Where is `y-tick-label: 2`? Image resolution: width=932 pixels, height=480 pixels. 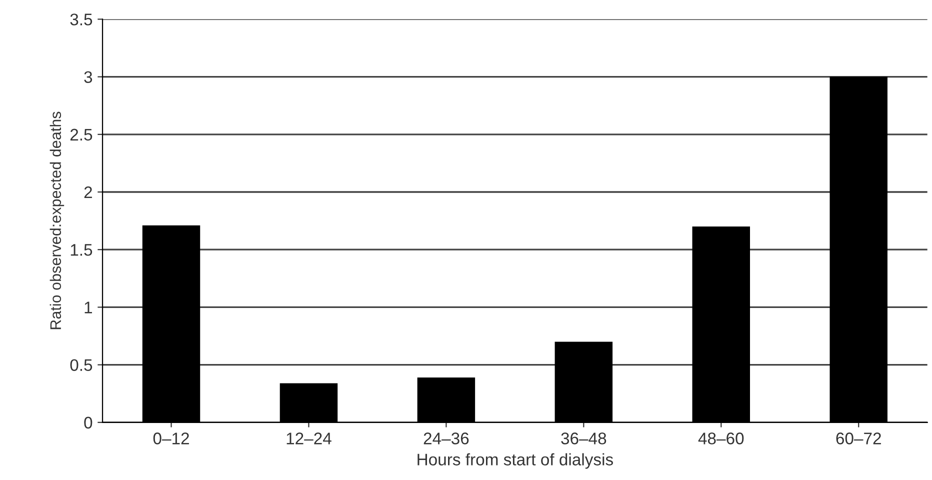
y-tick-label: 2 is located at coordinates (88, 192).